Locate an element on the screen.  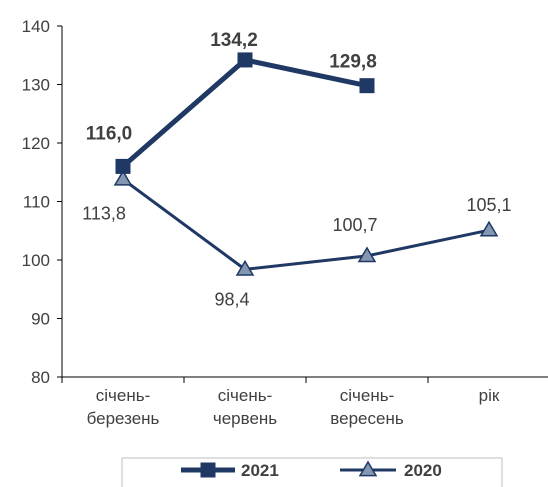
legend-box is located at coordinates (312, 472).